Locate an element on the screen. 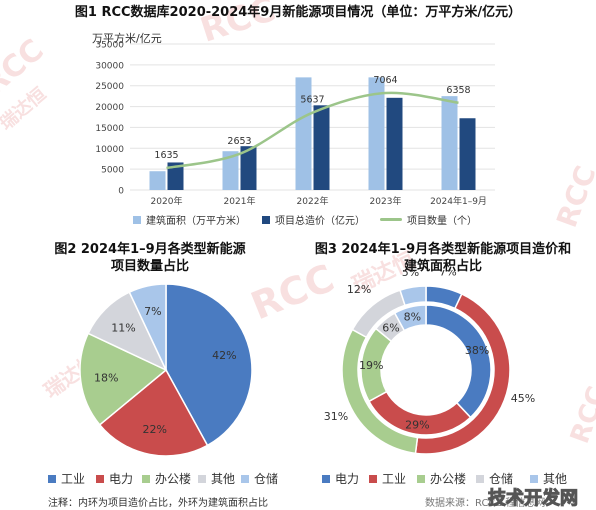 The width and height of the screenshot is (596, 510). note-left: 注释：内环为项目造价占比，外环为建筑面积占比 is located at coordinates (158, 503).